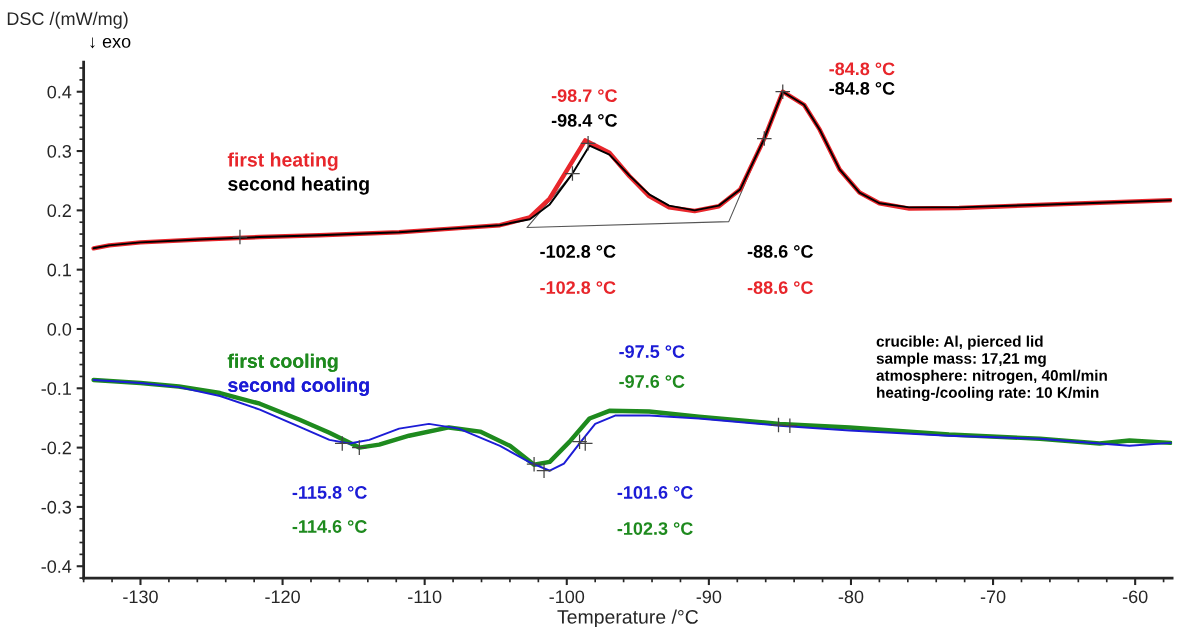  What do you see at coordinates (655, 492) in the screenshot?
I see `annotation: -101.6 °C` at bounding box center [655, 492].